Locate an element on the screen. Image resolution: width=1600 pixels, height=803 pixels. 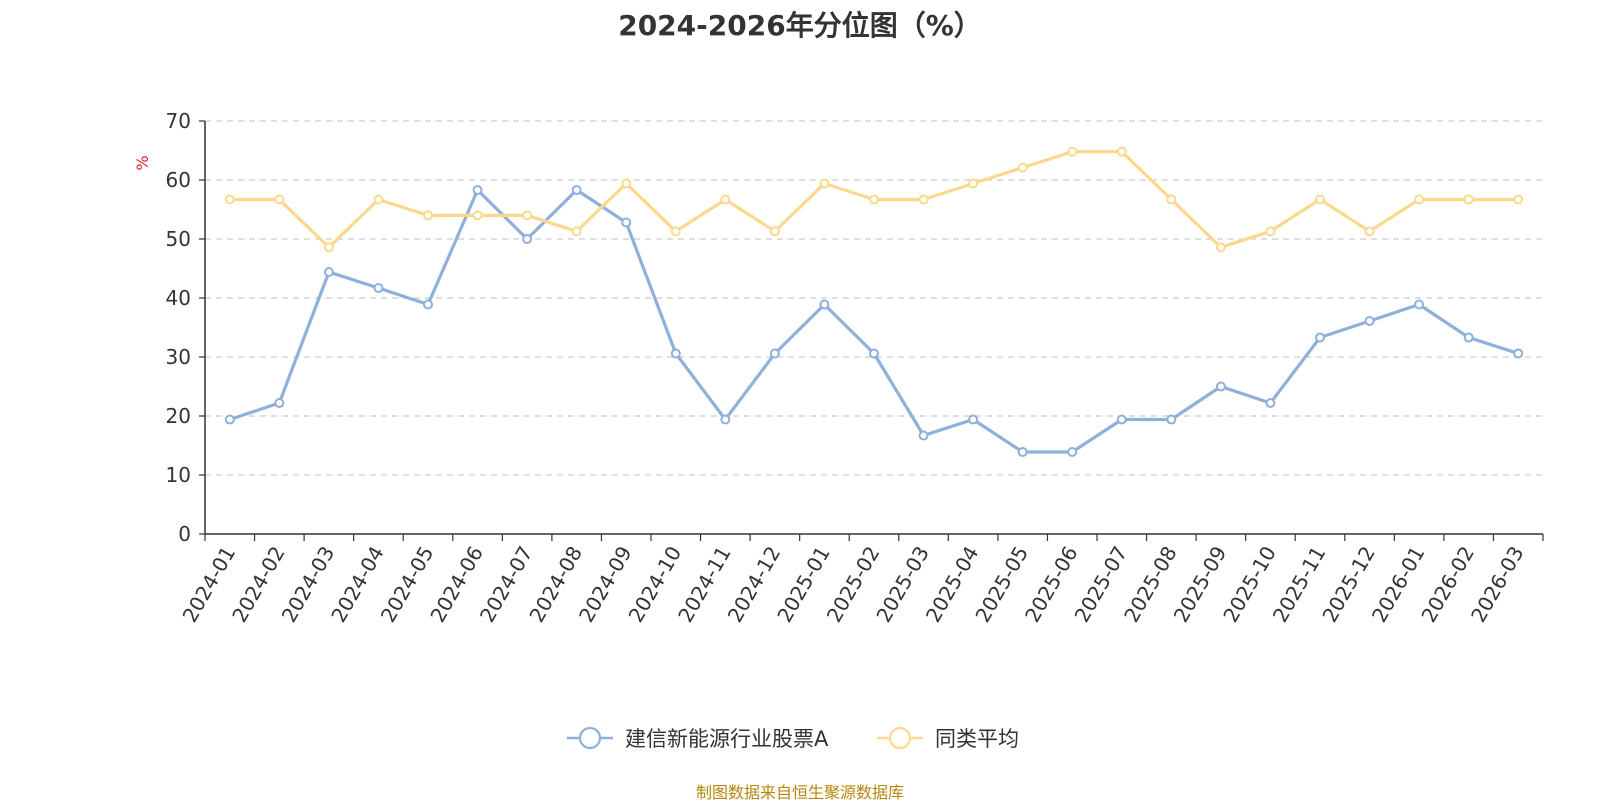
y-tick-label: 20 is located at coordinates (178, 416).